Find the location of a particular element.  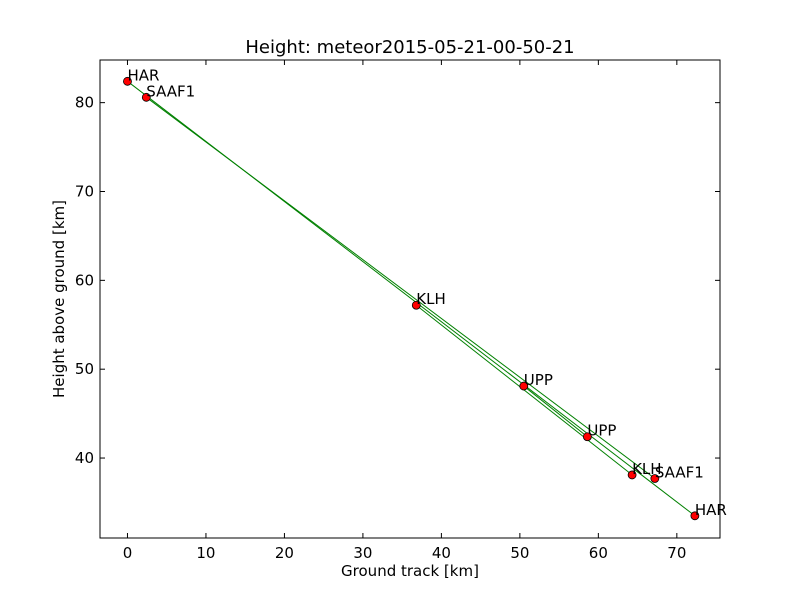

chart-title: Height: meteor2015-05-21-00-50-21 is located at coordinates (409, 47).